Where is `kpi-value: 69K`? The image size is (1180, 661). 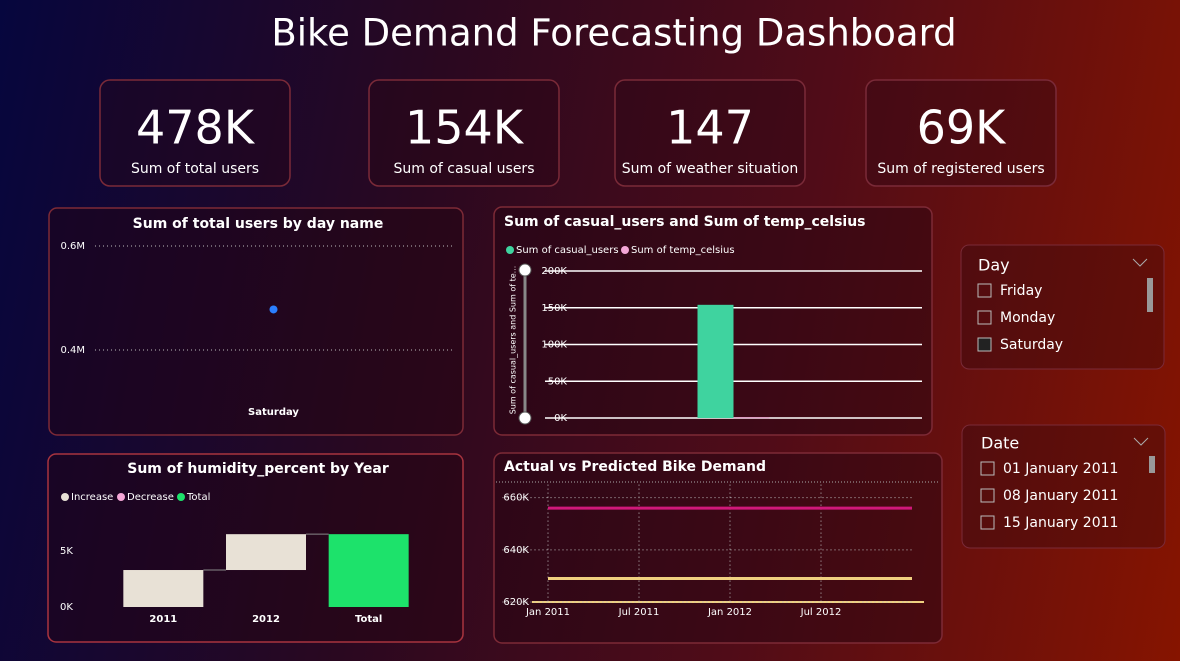
kpi-value: 69K is located at coordinates (962, 128).